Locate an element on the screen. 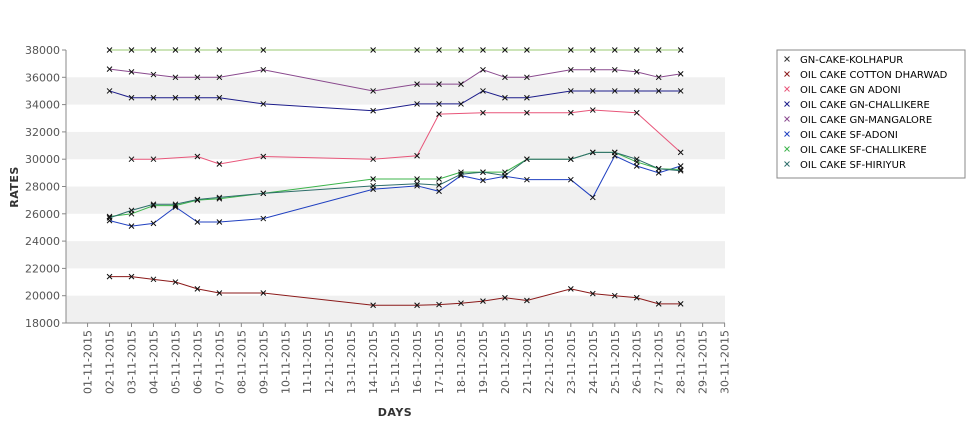  series-oil-cake-cotton-dharwad is located at coordinates (395, 291).